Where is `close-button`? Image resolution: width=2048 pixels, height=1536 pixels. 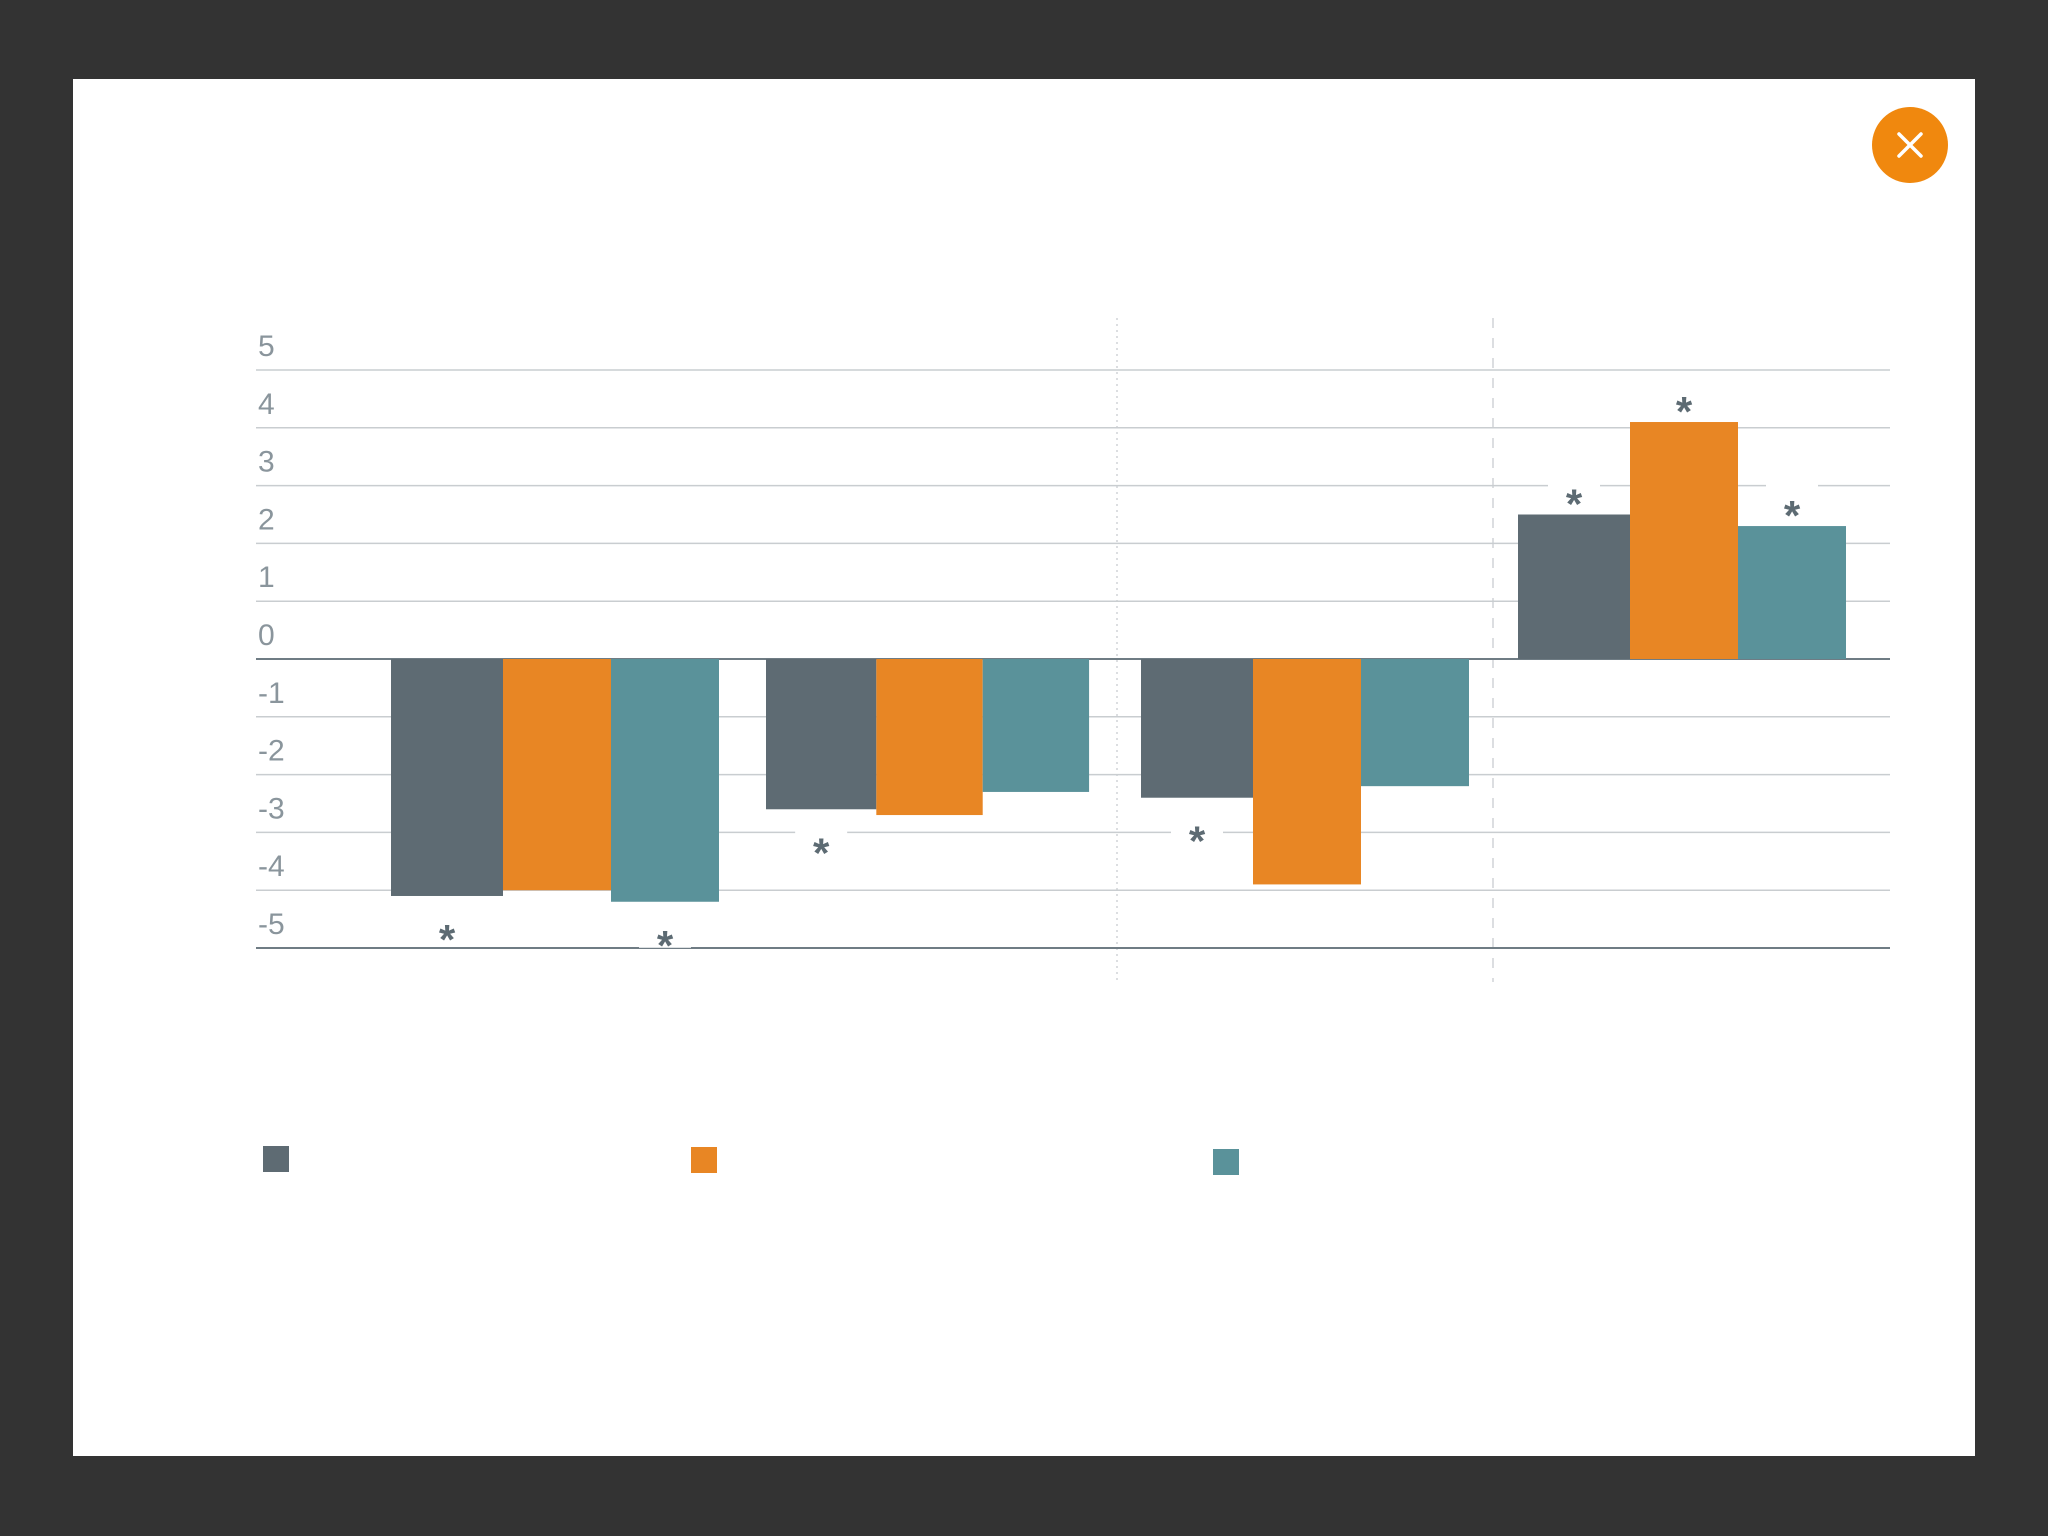
close-button is located at coordinates (1910, 145).